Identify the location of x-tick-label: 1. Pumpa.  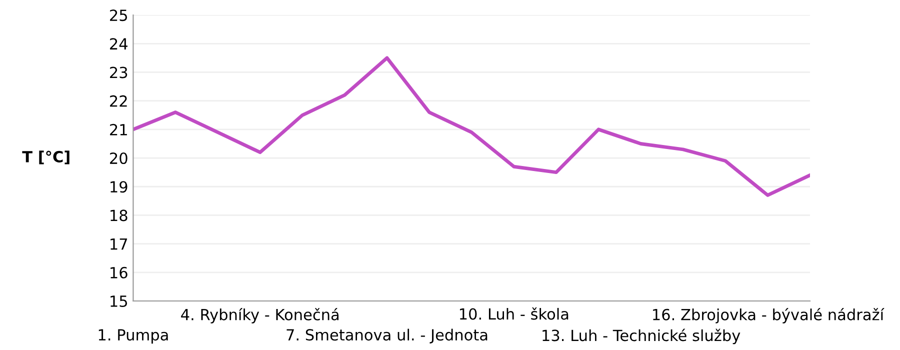
(133, 336).